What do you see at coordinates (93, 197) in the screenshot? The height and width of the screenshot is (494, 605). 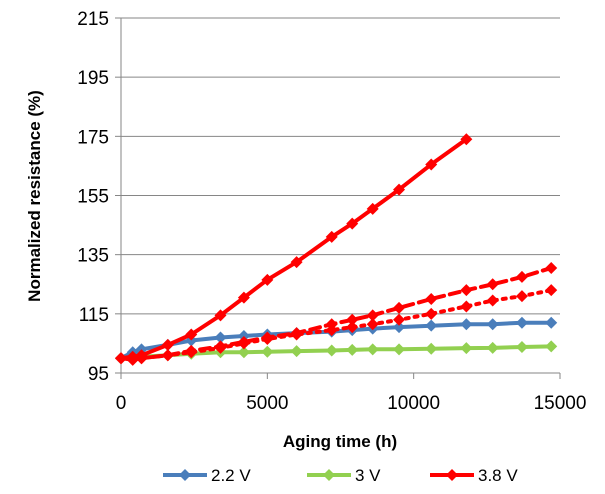 I see `y-tick-label: 155` at bounding box center [93, 197].